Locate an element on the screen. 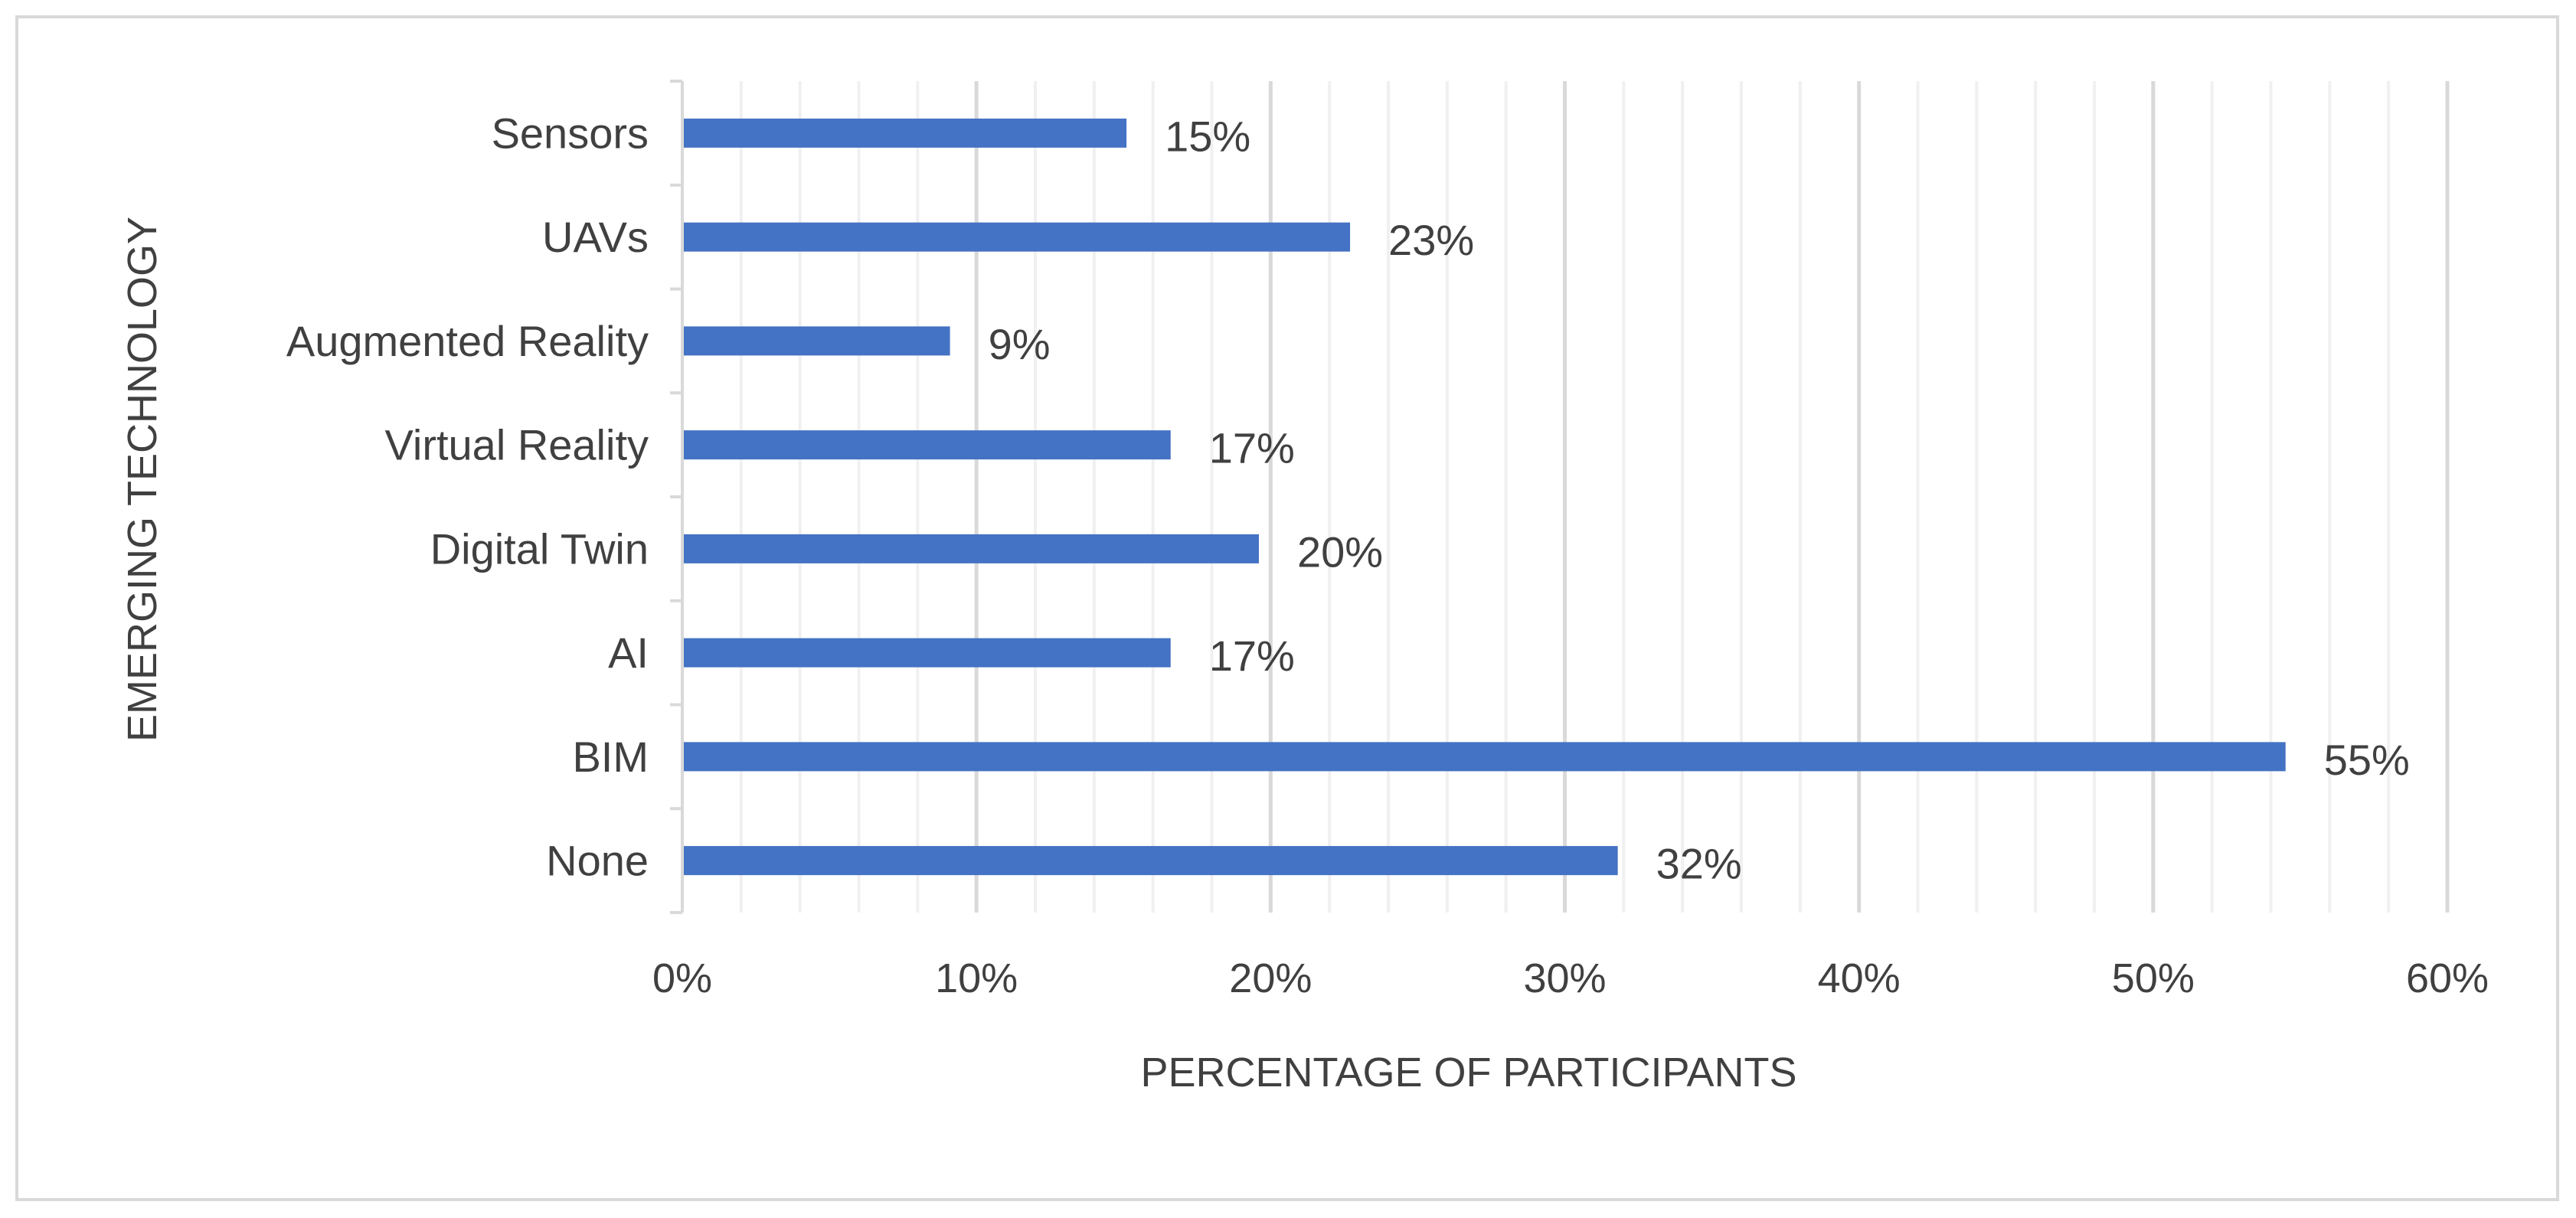 The height and width of the screenshot is (1218, 2576). x-tick-label: 40% is located at coordinates (1859, 978).